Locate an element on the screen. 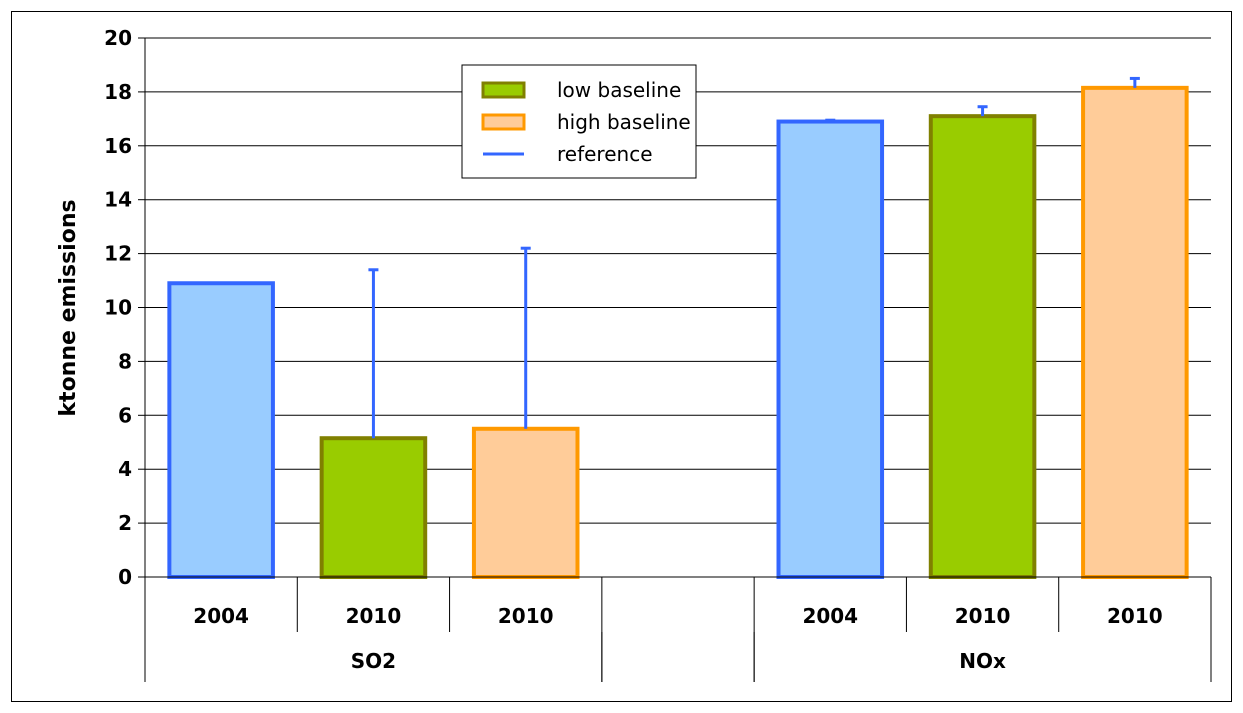 This screenshot has width=1243, height=713. legend-label: high baseline is located at coordinates (624, 122).